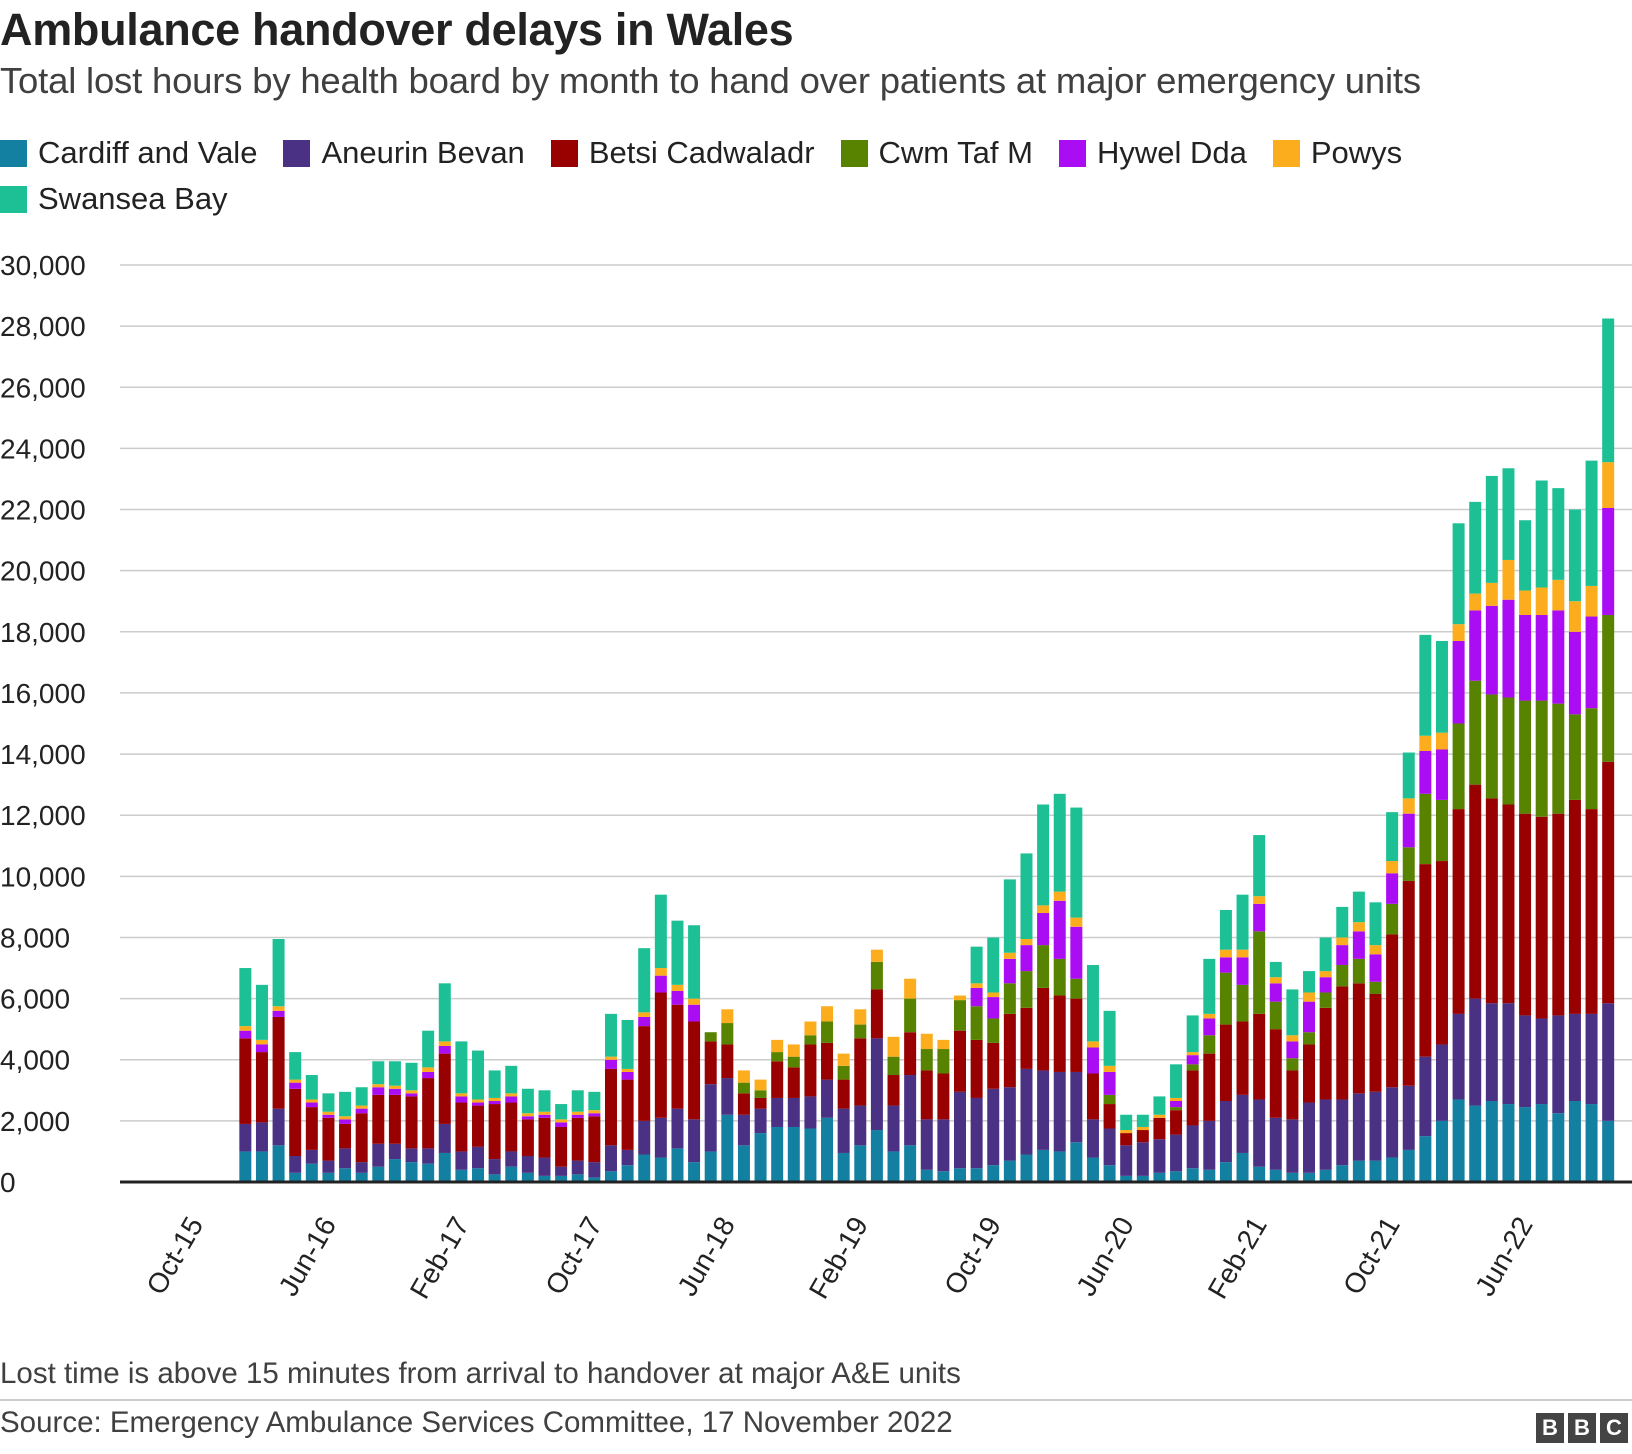  Describe the element at coordinates (43, 387) in the screenshot. I see `y-tick-label: 26,000` at that location.